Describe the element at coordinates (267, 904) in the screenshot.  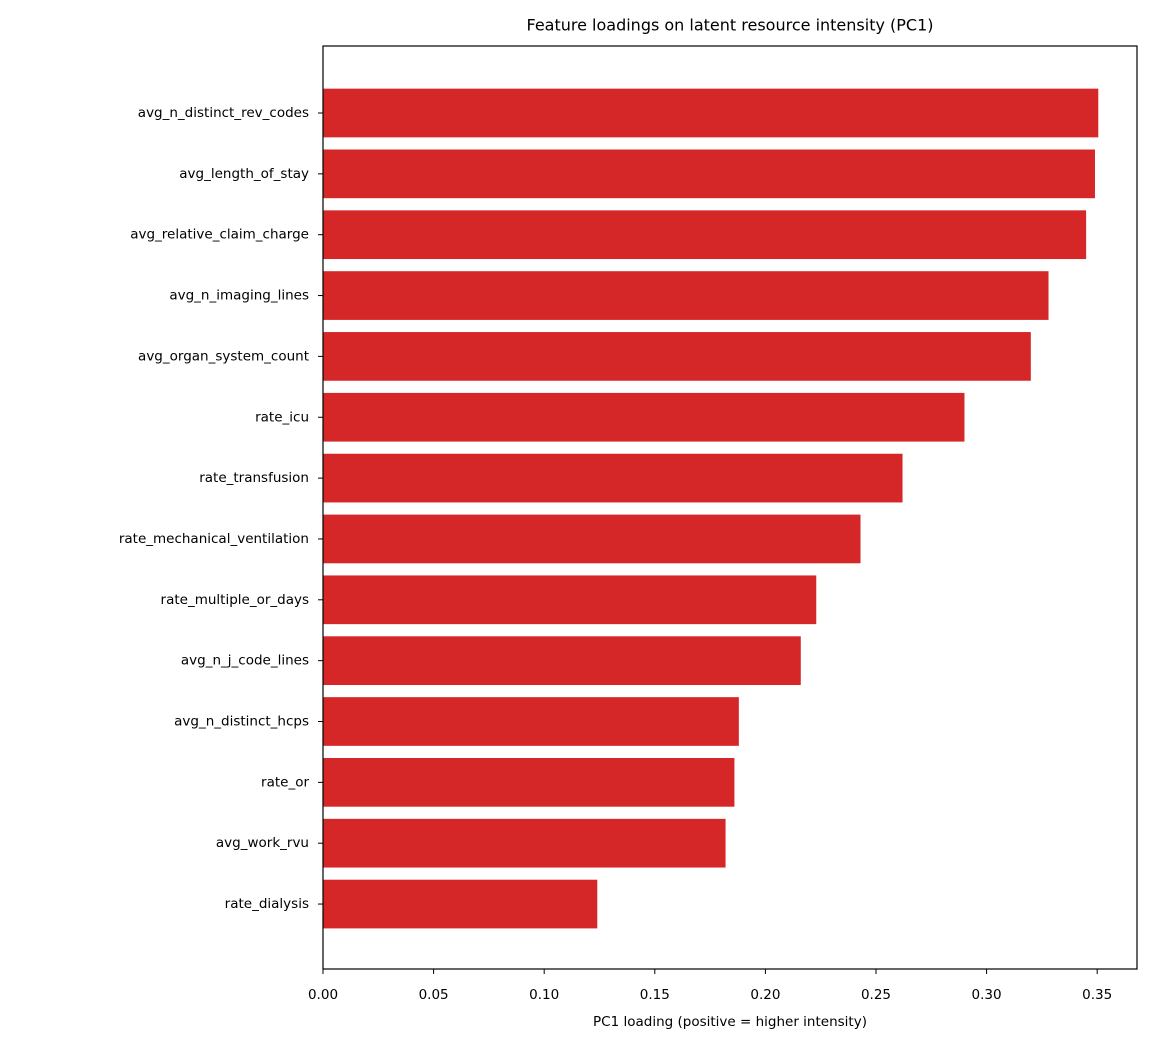
I see `y-tick-label: rate_dialysis` at that location.